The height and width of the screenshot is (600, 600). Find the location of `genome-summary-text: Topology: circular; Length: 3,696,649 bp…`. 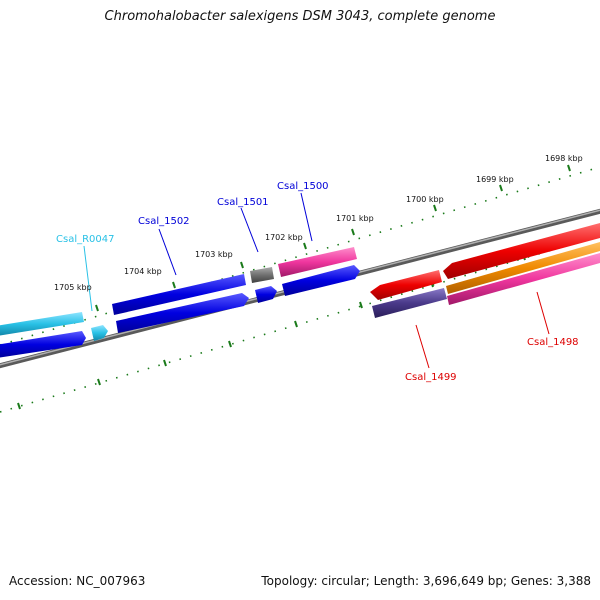

genome-summary-text: Topology: circular; Length: 3,696,649 bp… is located at coordinates (426, 581).